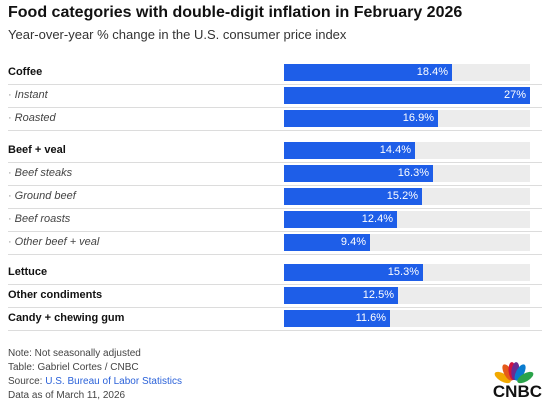 This screenshot has width=550, height=408. Describe the element at coordinates (275, 273) in the screenshot. I see `bar-row: Lettuce 15.3%` at that location.